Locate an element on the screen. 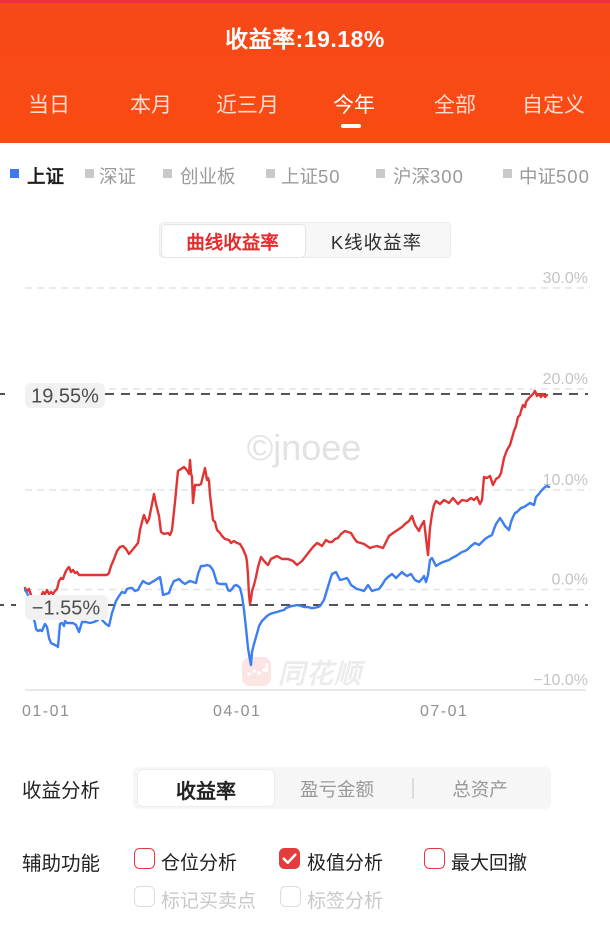 This screenshot has width=610, height=937. svg-text: 0.0% is located at coordinates (570, 580).